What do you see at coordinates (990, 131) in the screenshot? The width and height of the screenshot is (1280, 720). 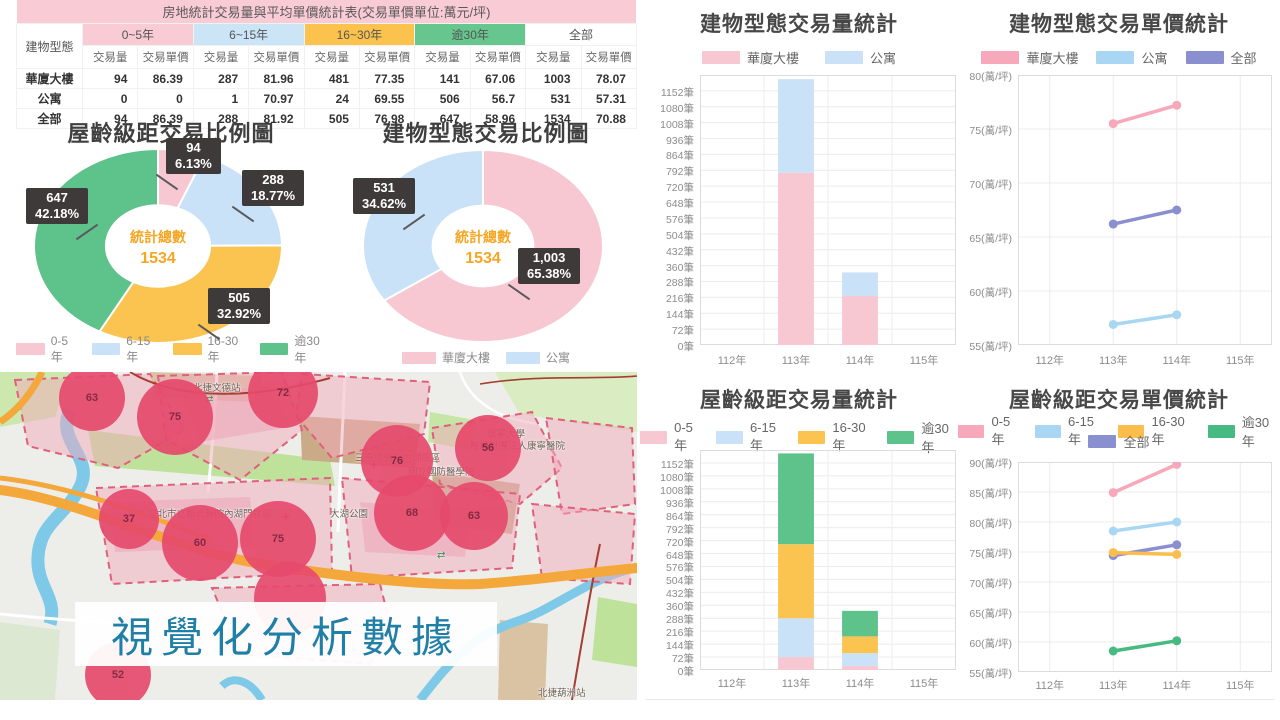 I see `y-axis-tick: 75(萬/坪)` at bounding box center [990, 131].